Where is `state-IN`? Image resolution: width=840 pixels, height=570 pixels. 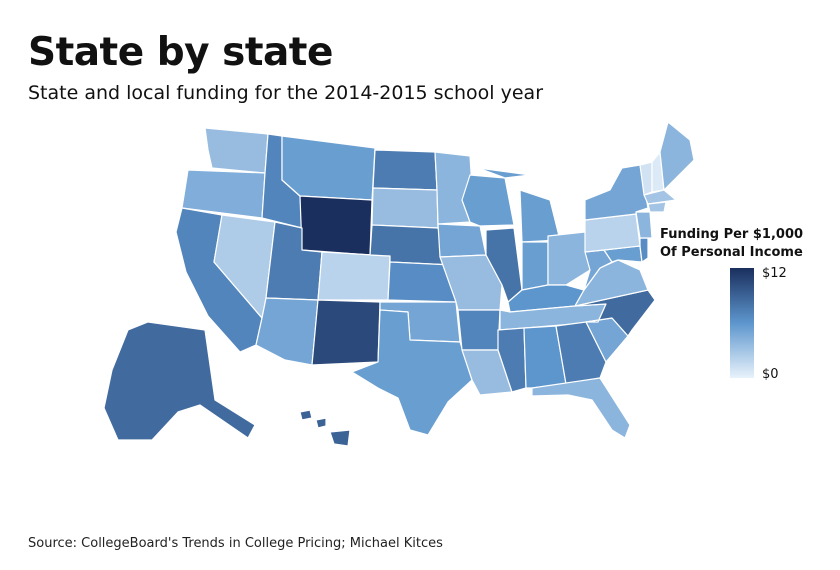
state-IN is located at coordinates (535, 266).